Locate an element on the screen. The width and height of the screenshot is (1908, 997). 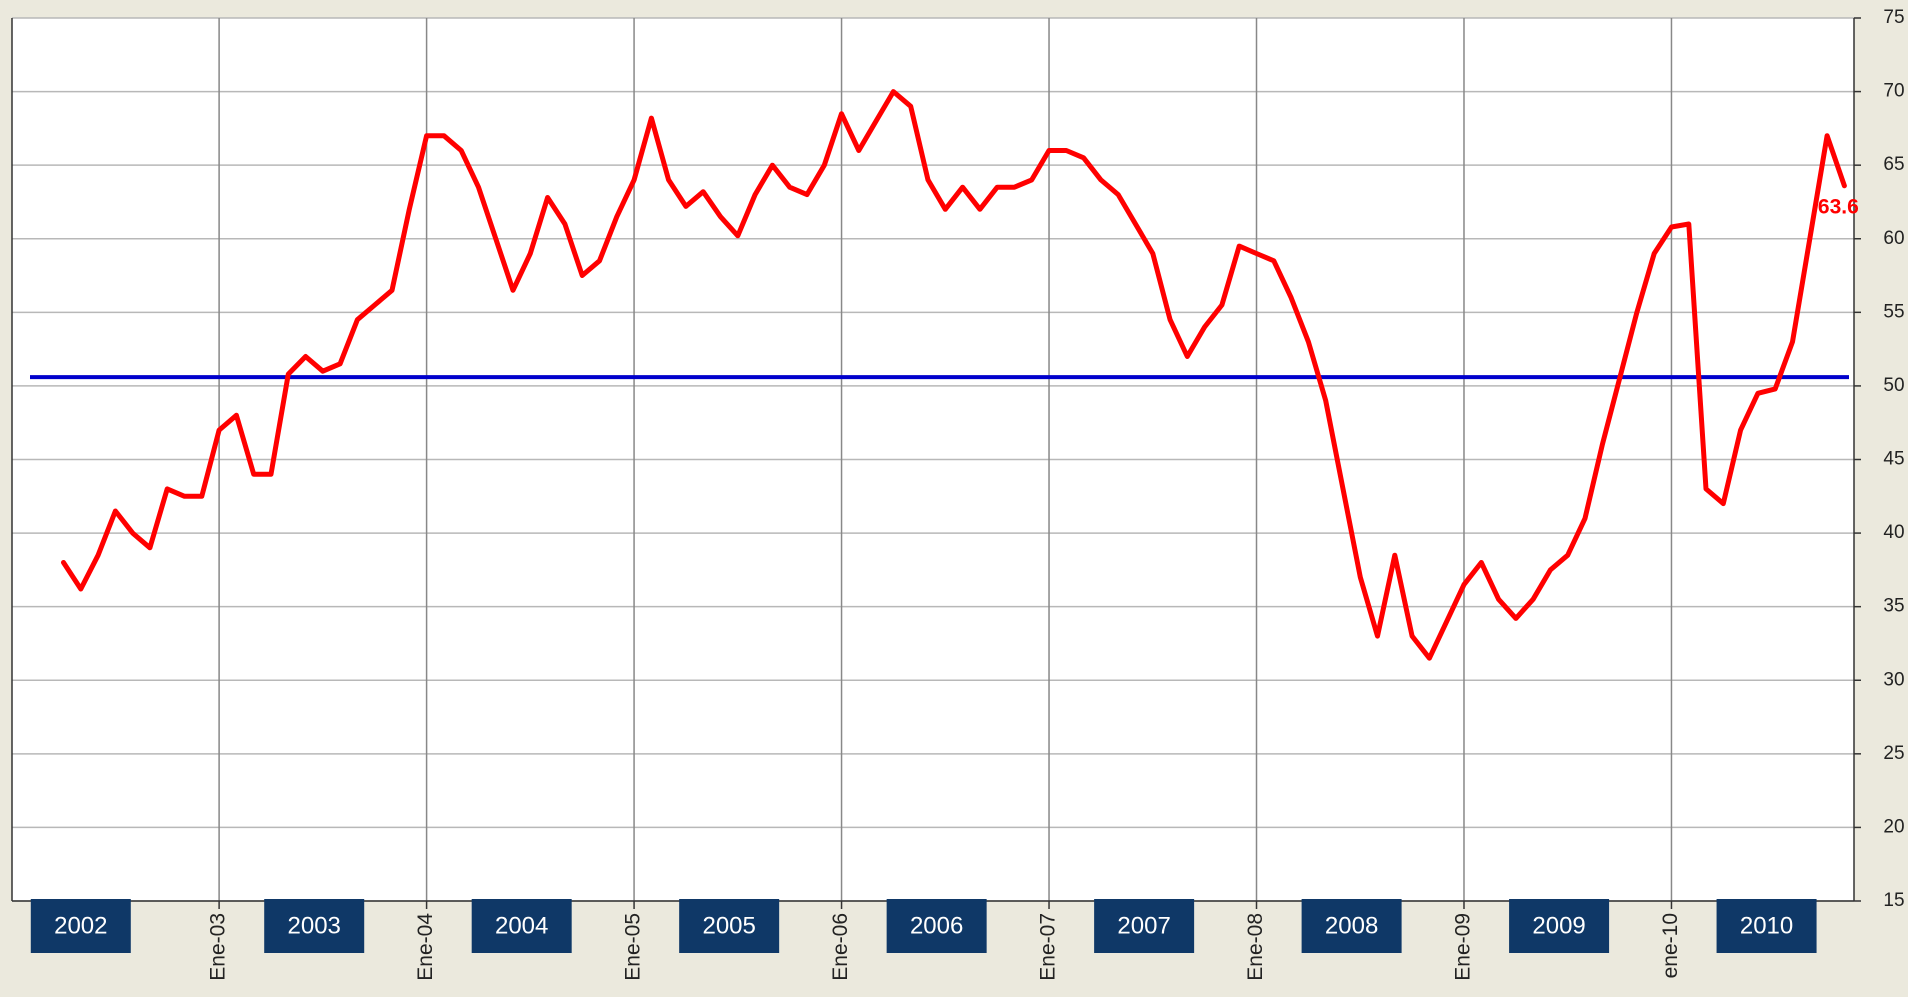
y-tick-label: 70 is located at coordinates (1893, 91).